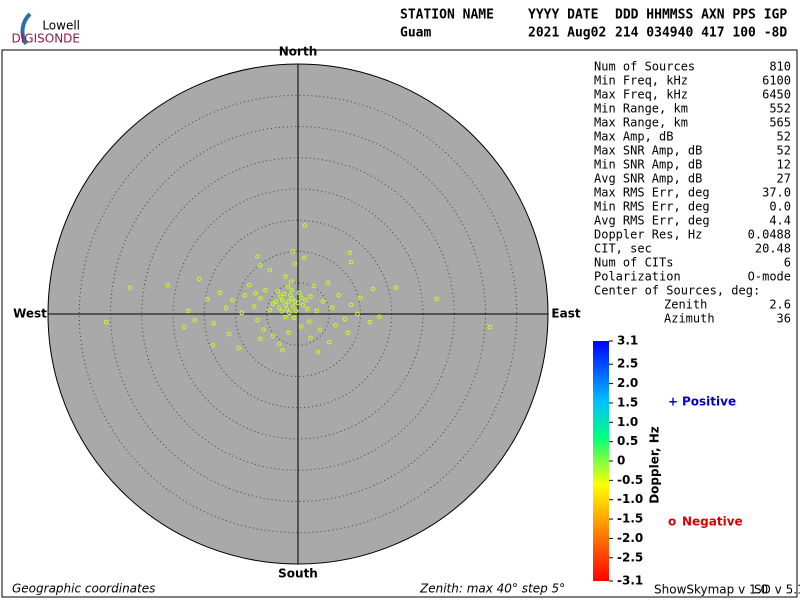 The image size is (800, 600). Describe the element at coordinates (563, 15) in the screenshot. I see `header-label: YYYY DATE` at that location.